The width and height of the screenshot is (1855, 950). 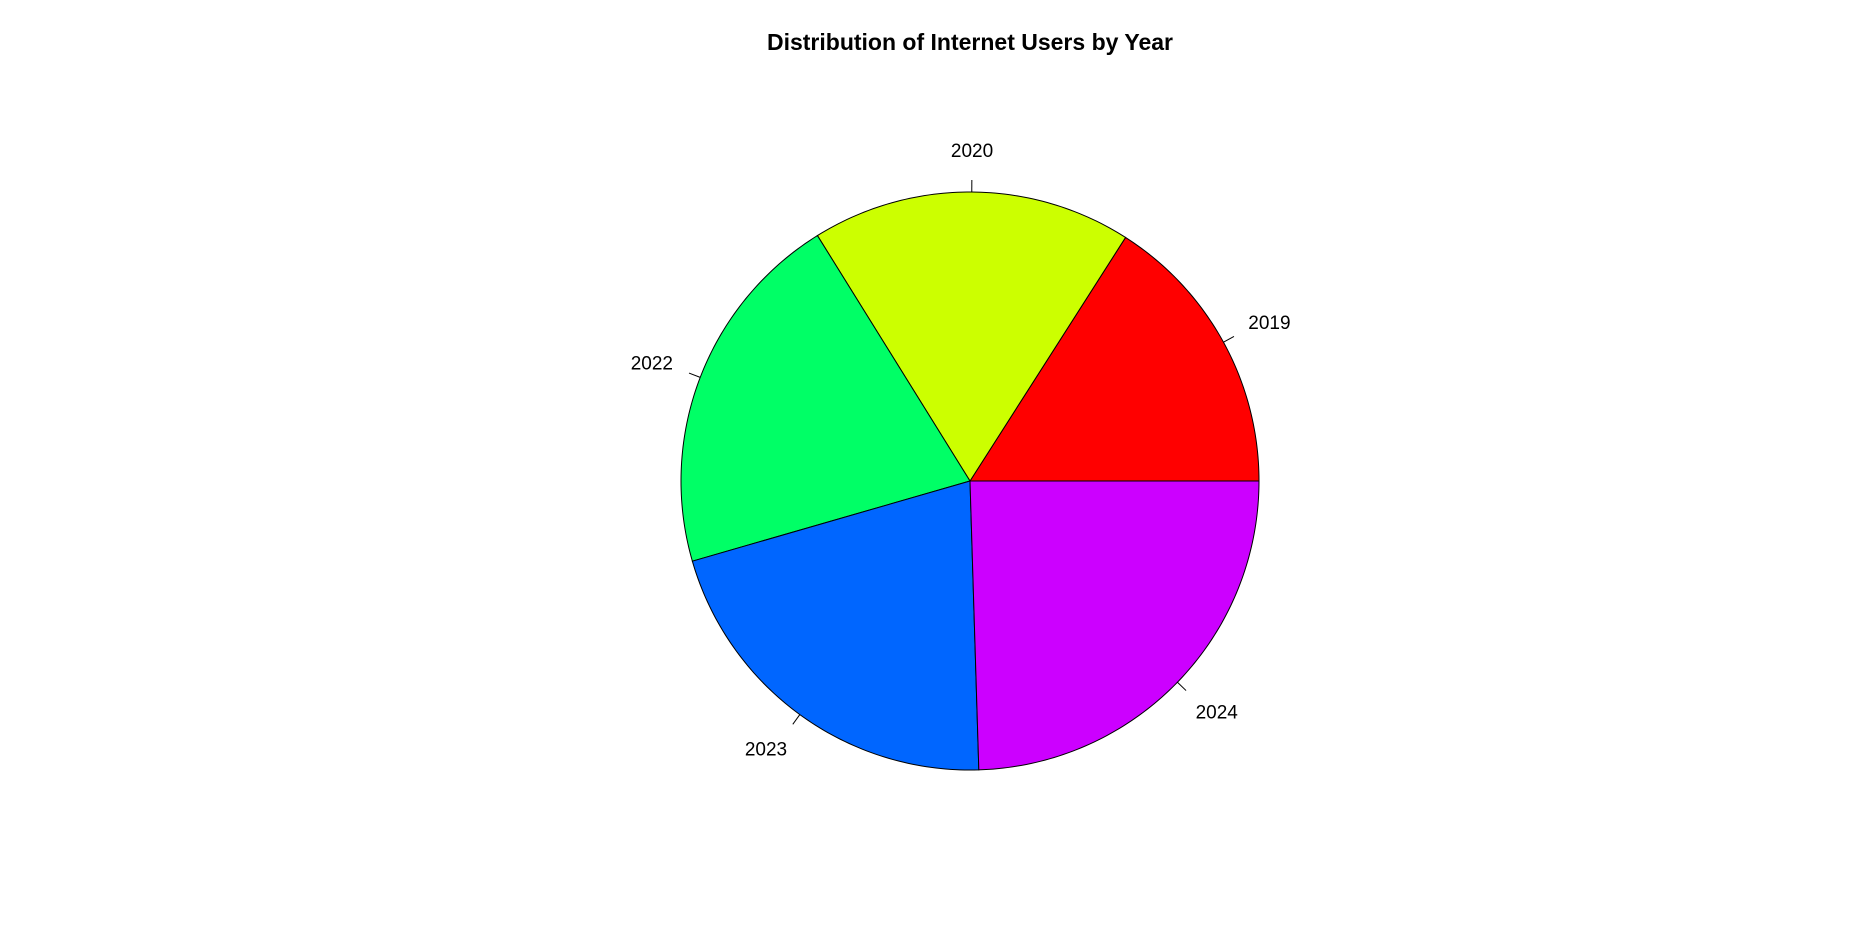 What do you see at coordinates (1114, 625) in the screenshot?
I see `pie-slice-2024` at bounding box center [1114, 625].